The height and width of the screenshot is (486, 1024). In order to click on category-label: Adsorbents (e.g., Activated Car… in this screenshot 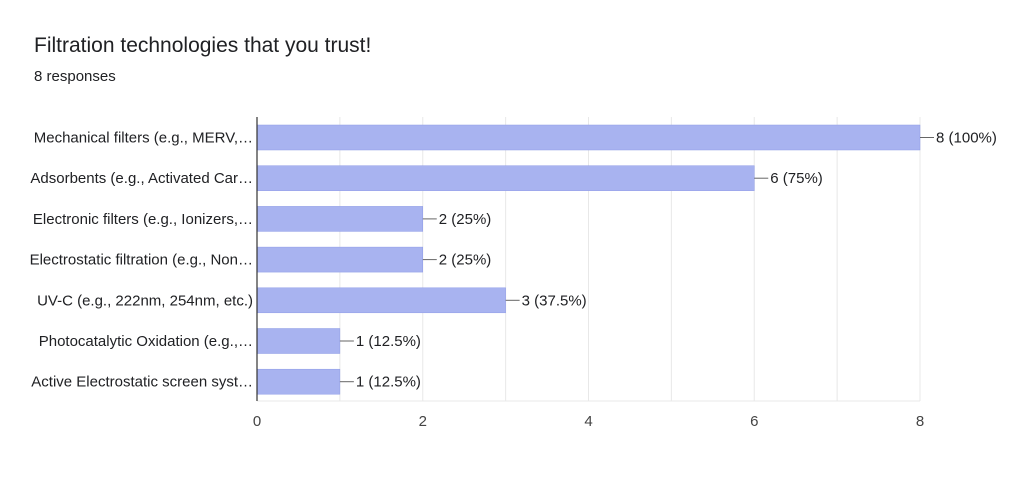, I will do `click(141, 178)`.